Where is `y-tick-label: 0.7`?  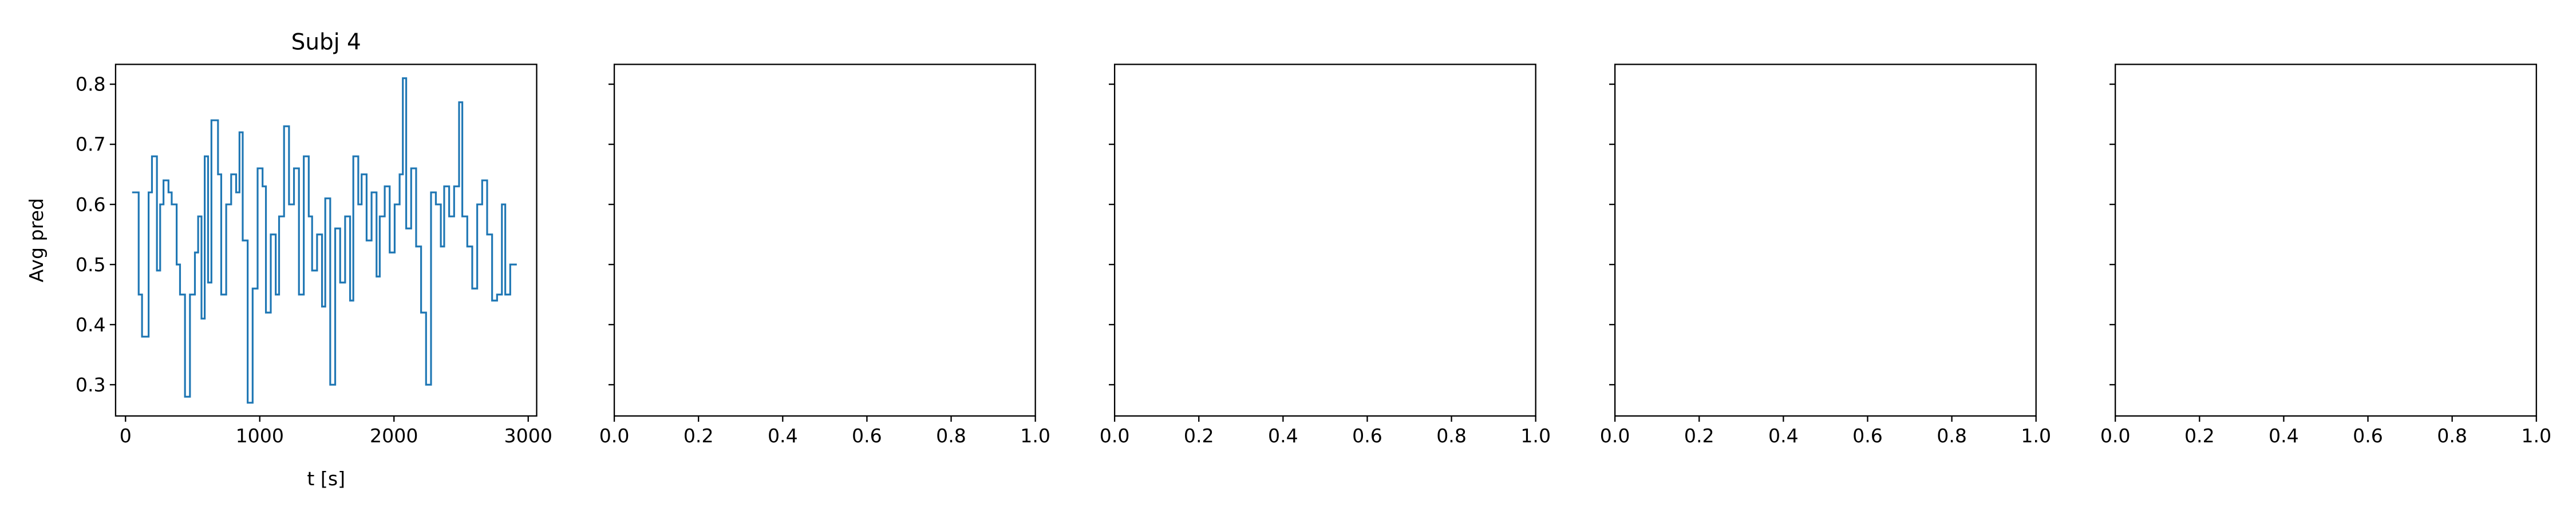
y-tick-label: 0.7 is located at coordinates (91, 144).